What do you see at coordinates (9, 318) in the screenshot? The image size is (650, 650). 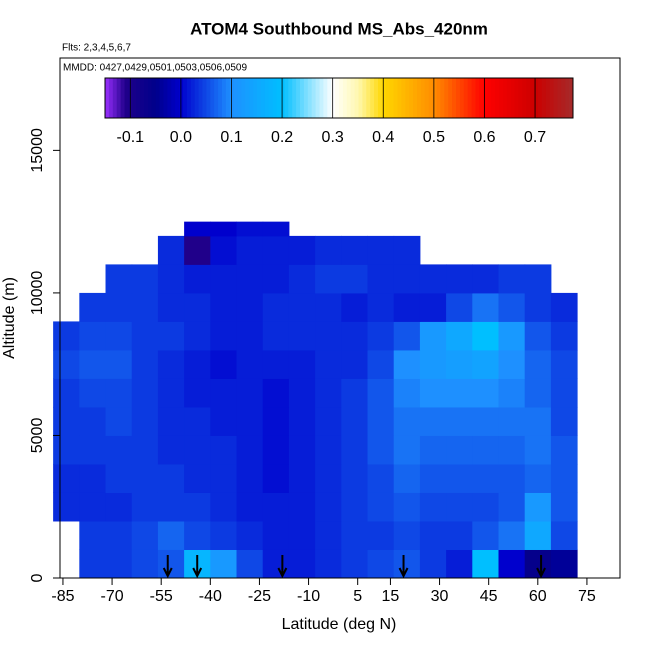 I see `y-axis-label: Altitude (m)` at bounding box center [9, 318].